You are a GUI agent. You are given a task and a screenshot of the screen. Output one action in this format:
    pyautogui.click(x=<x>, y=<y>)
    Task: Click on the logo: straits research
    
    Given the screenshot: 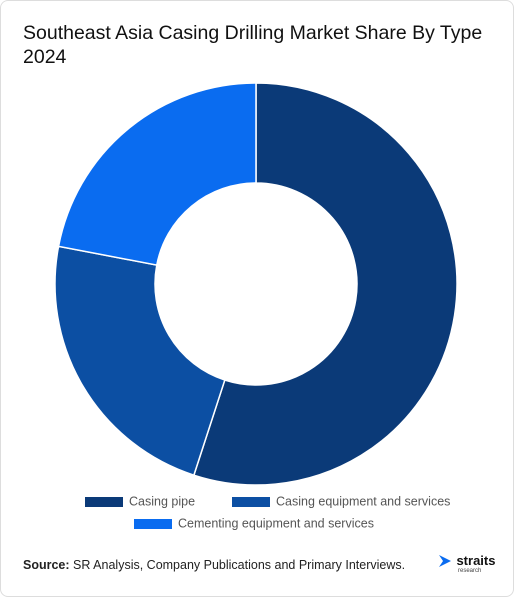 What is the action you would take?
    pyautogui.click(x=466, y=563)
    